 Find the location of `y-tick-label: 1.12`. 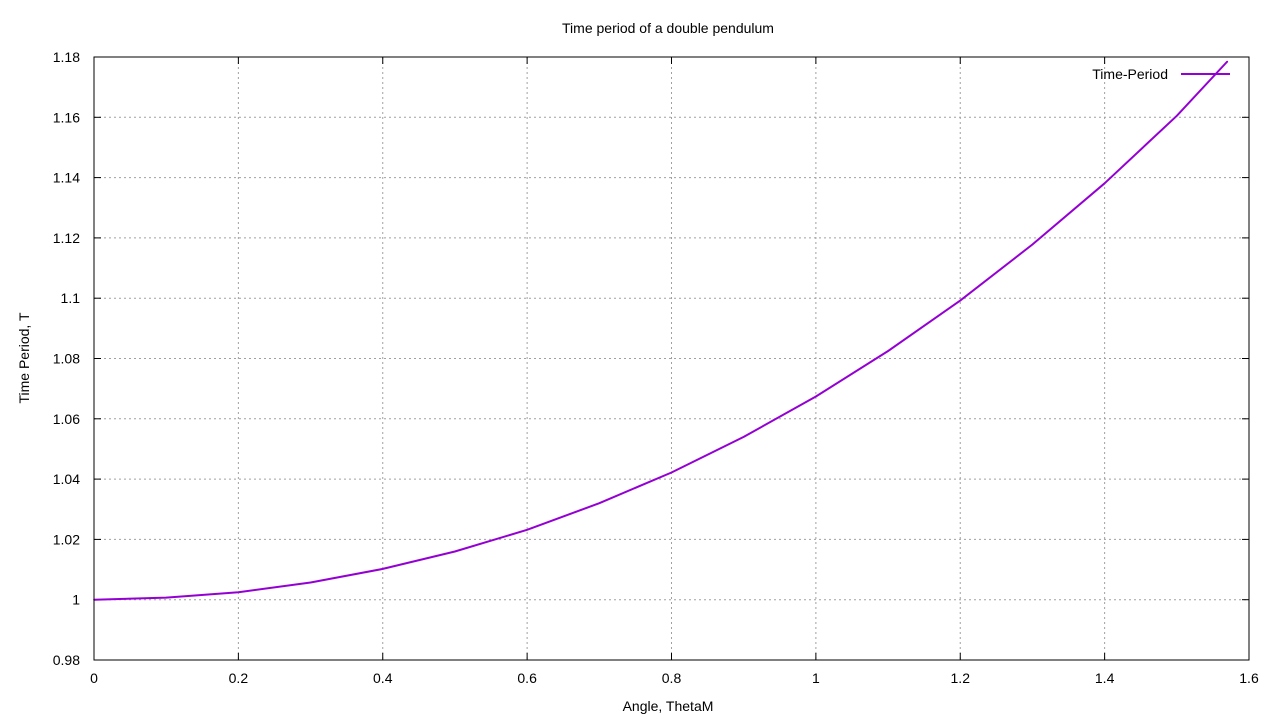

y-tick-label: 1.12 is located at coordinates (66, 238).